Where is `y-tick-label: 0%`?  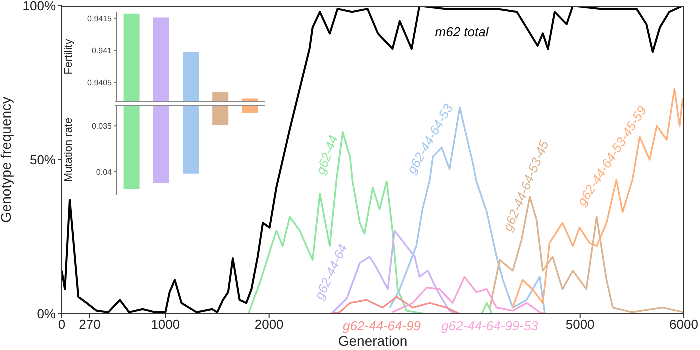 y-tick-label: 0% is located at coordinates (46, 314).